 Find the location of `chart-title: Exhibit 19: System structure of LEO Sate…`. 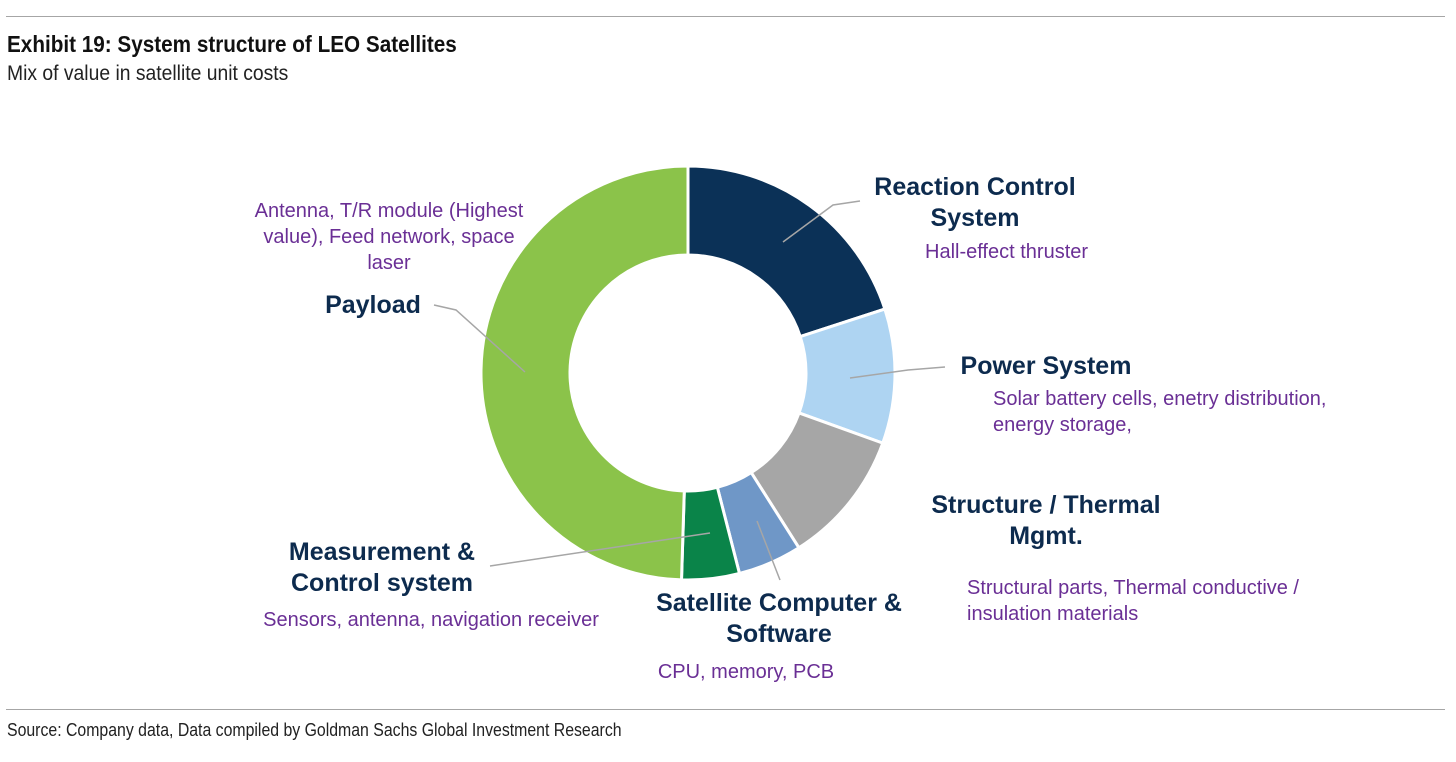

chart-title: Exhibit 19: System structure of LEO Sate… is located at coordinates (232, 44).